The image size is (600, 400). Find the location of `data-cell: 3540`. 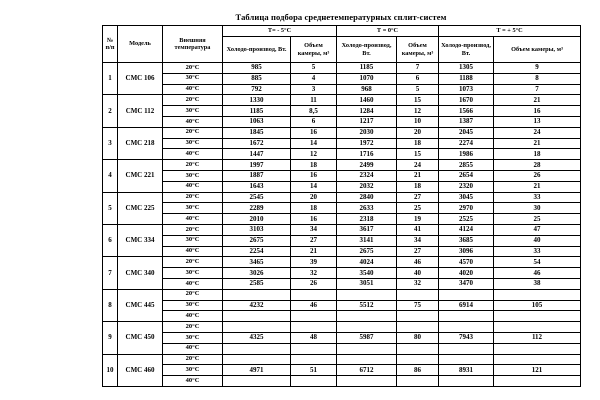

data-cell: 3540 is located at coordinates (366, 273).